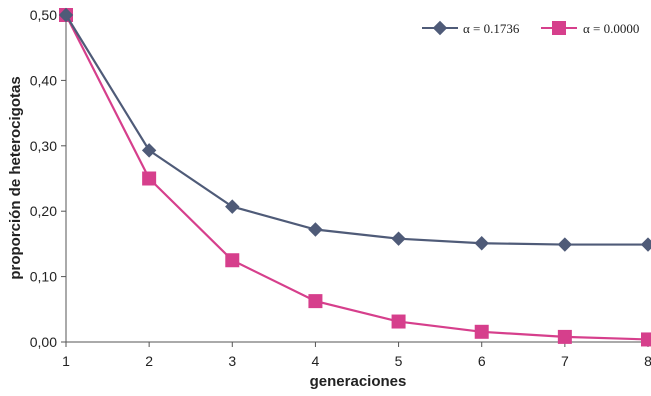 This screenshot has width=651, height=396. Describe the element at coordinates (647, 361) in the screenshot. I see `x-tick-label: 8` at that location.